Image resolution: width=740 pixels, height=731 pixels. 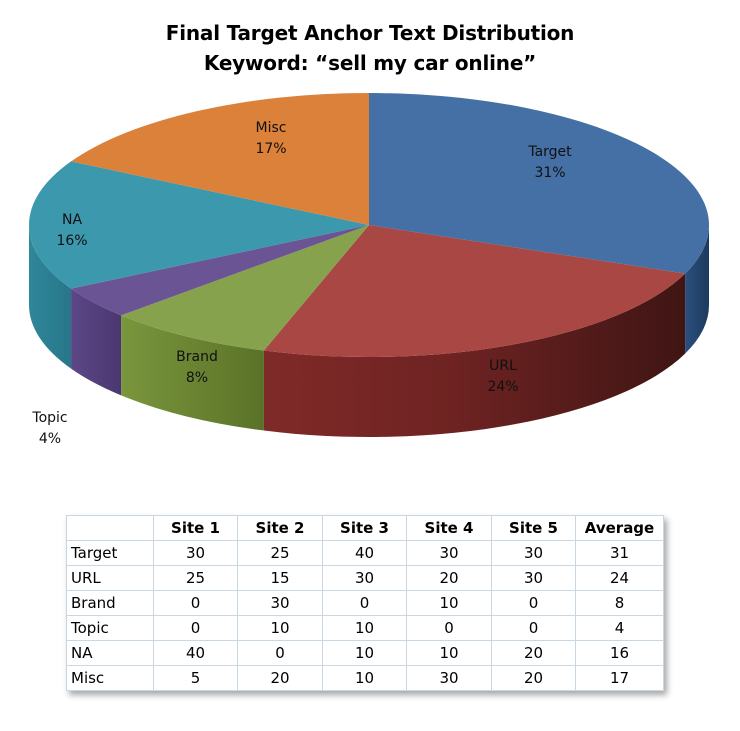 I want to click on pie-slice-na, so click(x=199, y=225).